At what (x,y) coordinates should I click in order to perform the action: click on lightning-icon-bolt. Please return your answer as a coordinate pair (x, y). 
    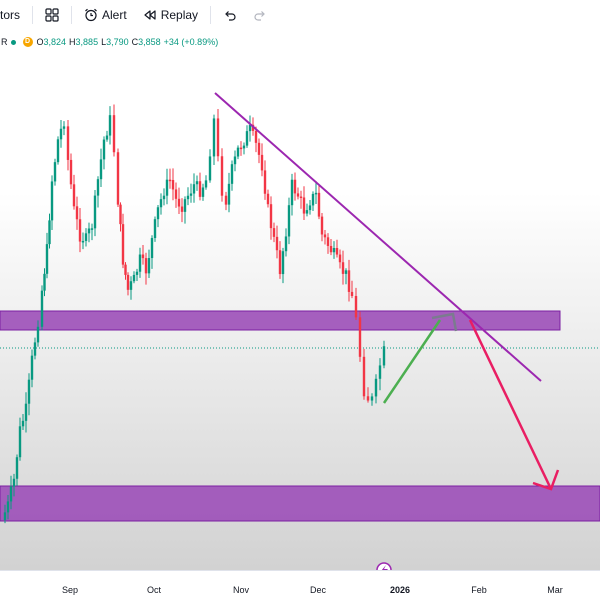
    Looking at the image, I should click on (384, 567).